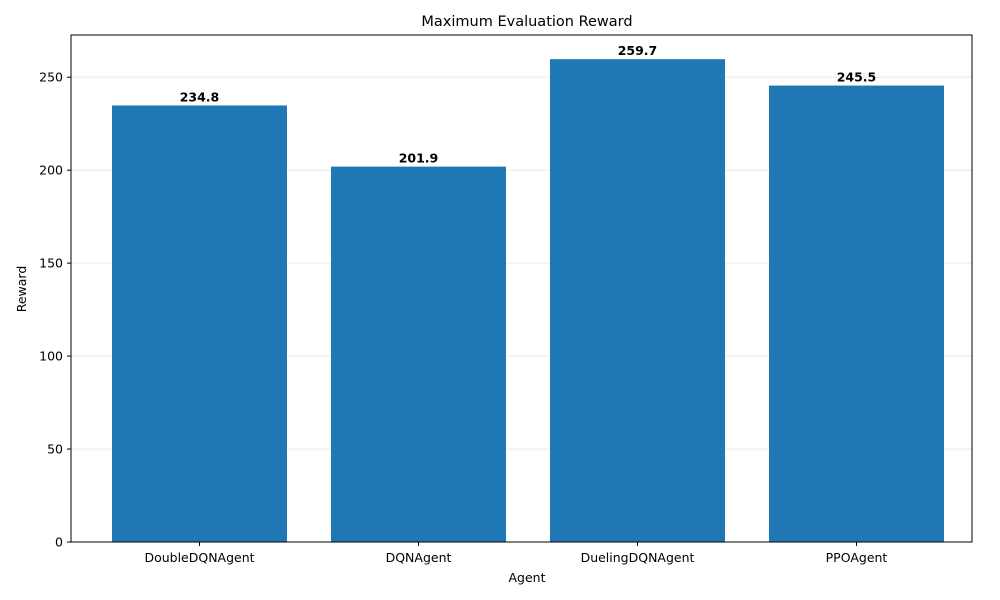 This screenshot has width=1000, height=600. I want to click on data-labels: 234.8 201.9 259.7 245.5, so click(528, 104).